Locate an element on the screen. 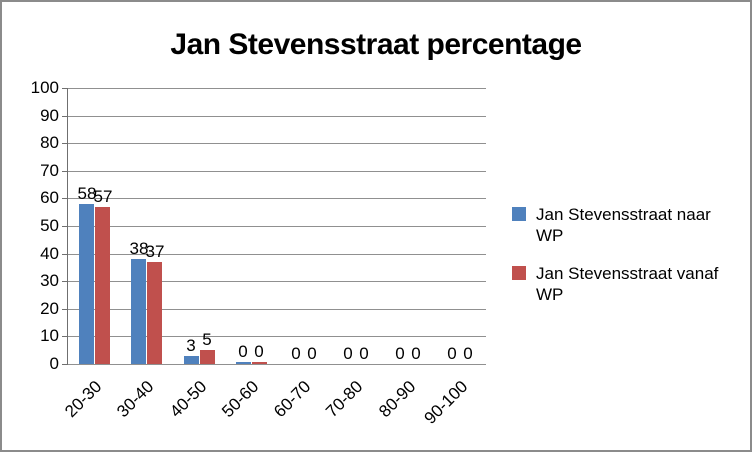 Image resolution: width=752 pixels, height=452 pixels. bar-value-label: 38 is located at coordinates (139, 248).